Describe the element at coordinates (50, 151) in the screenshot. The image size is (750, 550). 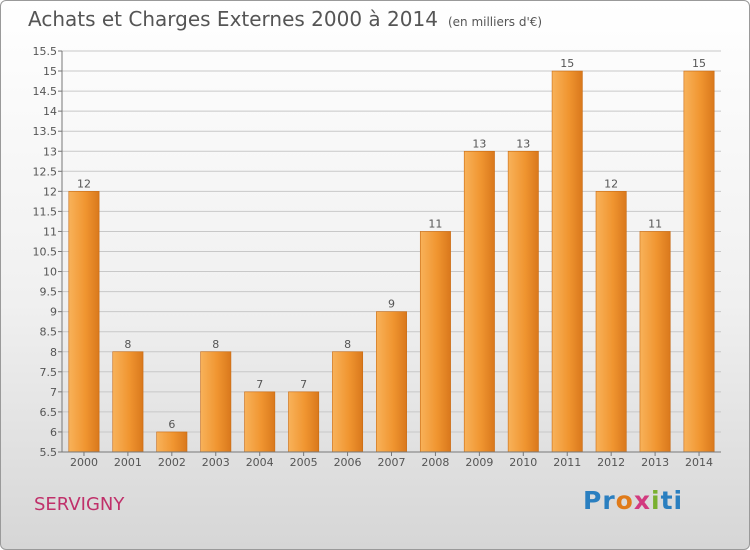
I see `y-tick-label: 13` at that location.